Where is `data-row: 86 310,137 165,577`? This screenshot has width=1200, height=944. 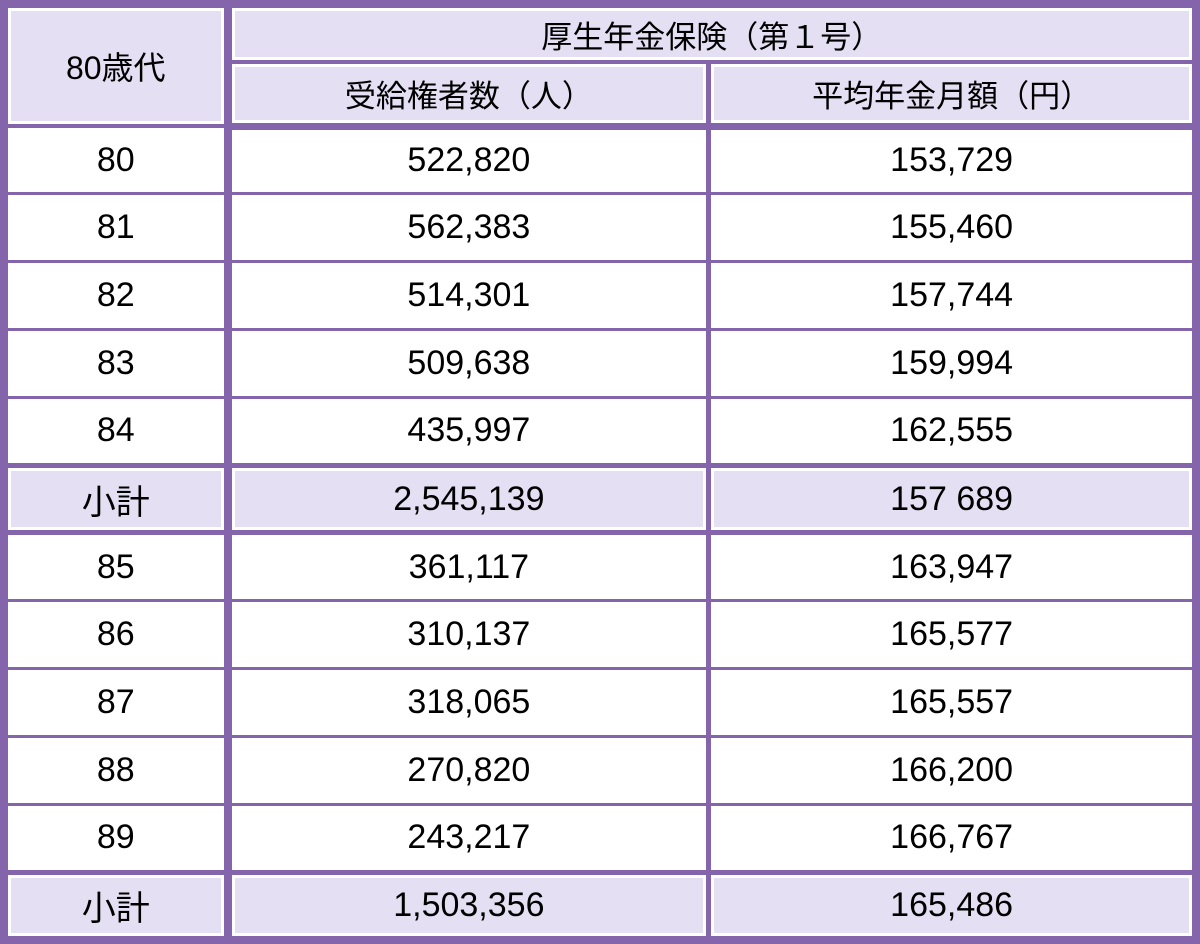 data-row: 86 310,137 165,577 is located at coordinates (600, 635).